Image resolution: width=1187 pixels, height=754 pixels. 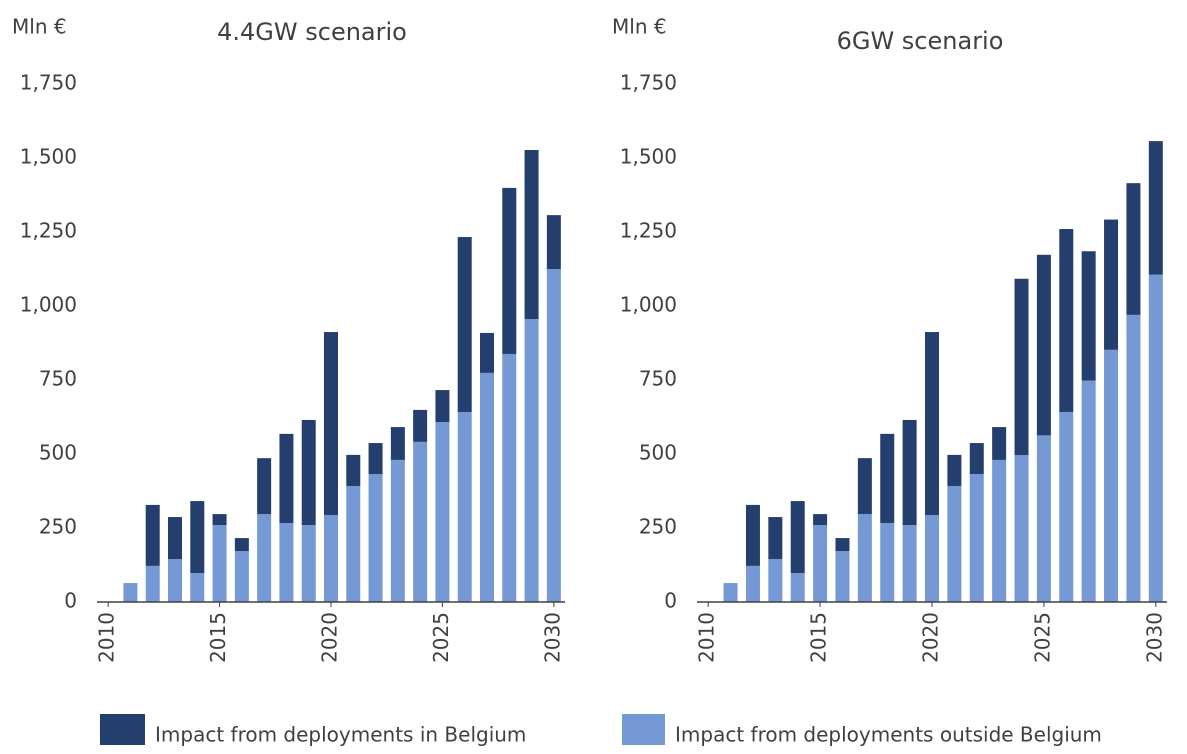 What do you see at coordinates (920, 41) in the screenshot?
I see `chart-title: 6GW scenario` at bounding box center [920, 41].